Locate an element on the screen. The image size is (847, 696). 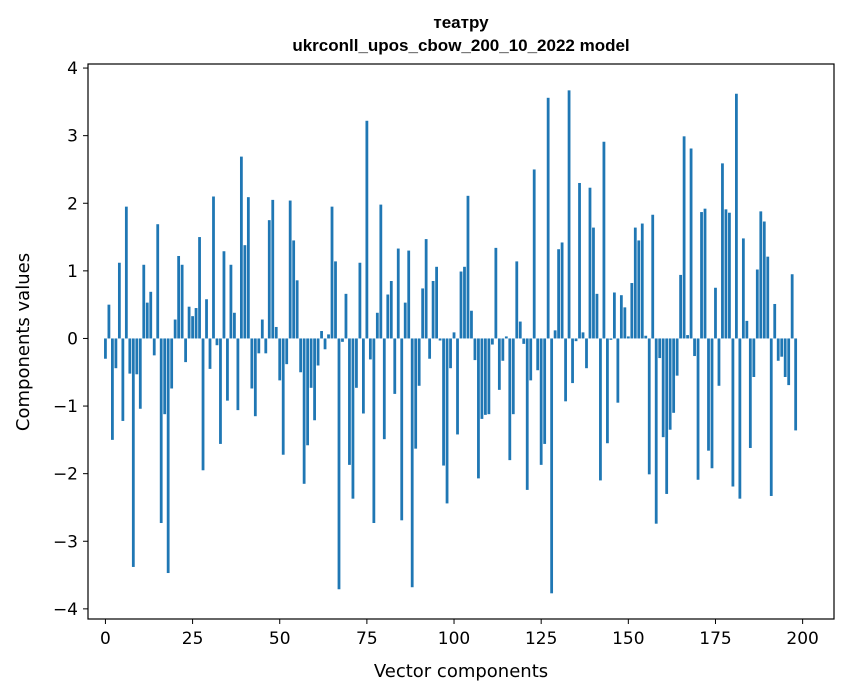
y-tick-label: 2 is located at coordinates (72, 204).